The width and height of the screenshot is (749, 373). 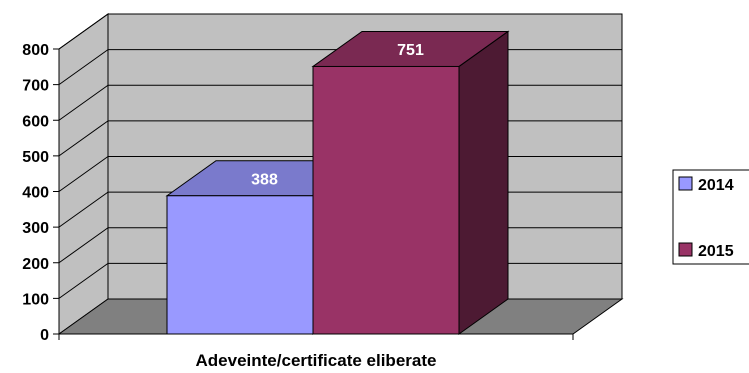 What do you see at coordinates (716, 251) in the screenshot?
I see `legend-label-2015: 2015` at bounding box center [716, 251].